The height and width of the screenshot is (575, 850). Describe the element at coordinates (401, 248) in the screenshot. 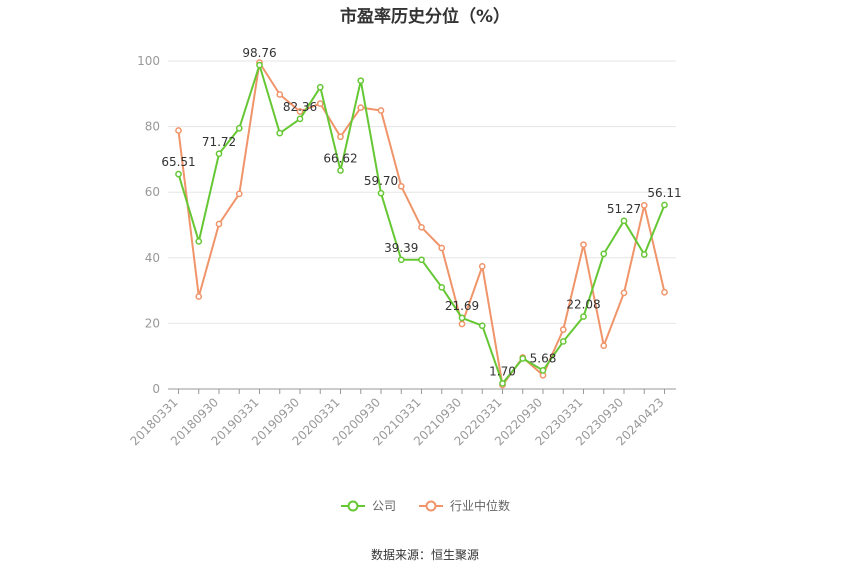

I see `data-label-company-11: 39.39` at that location.